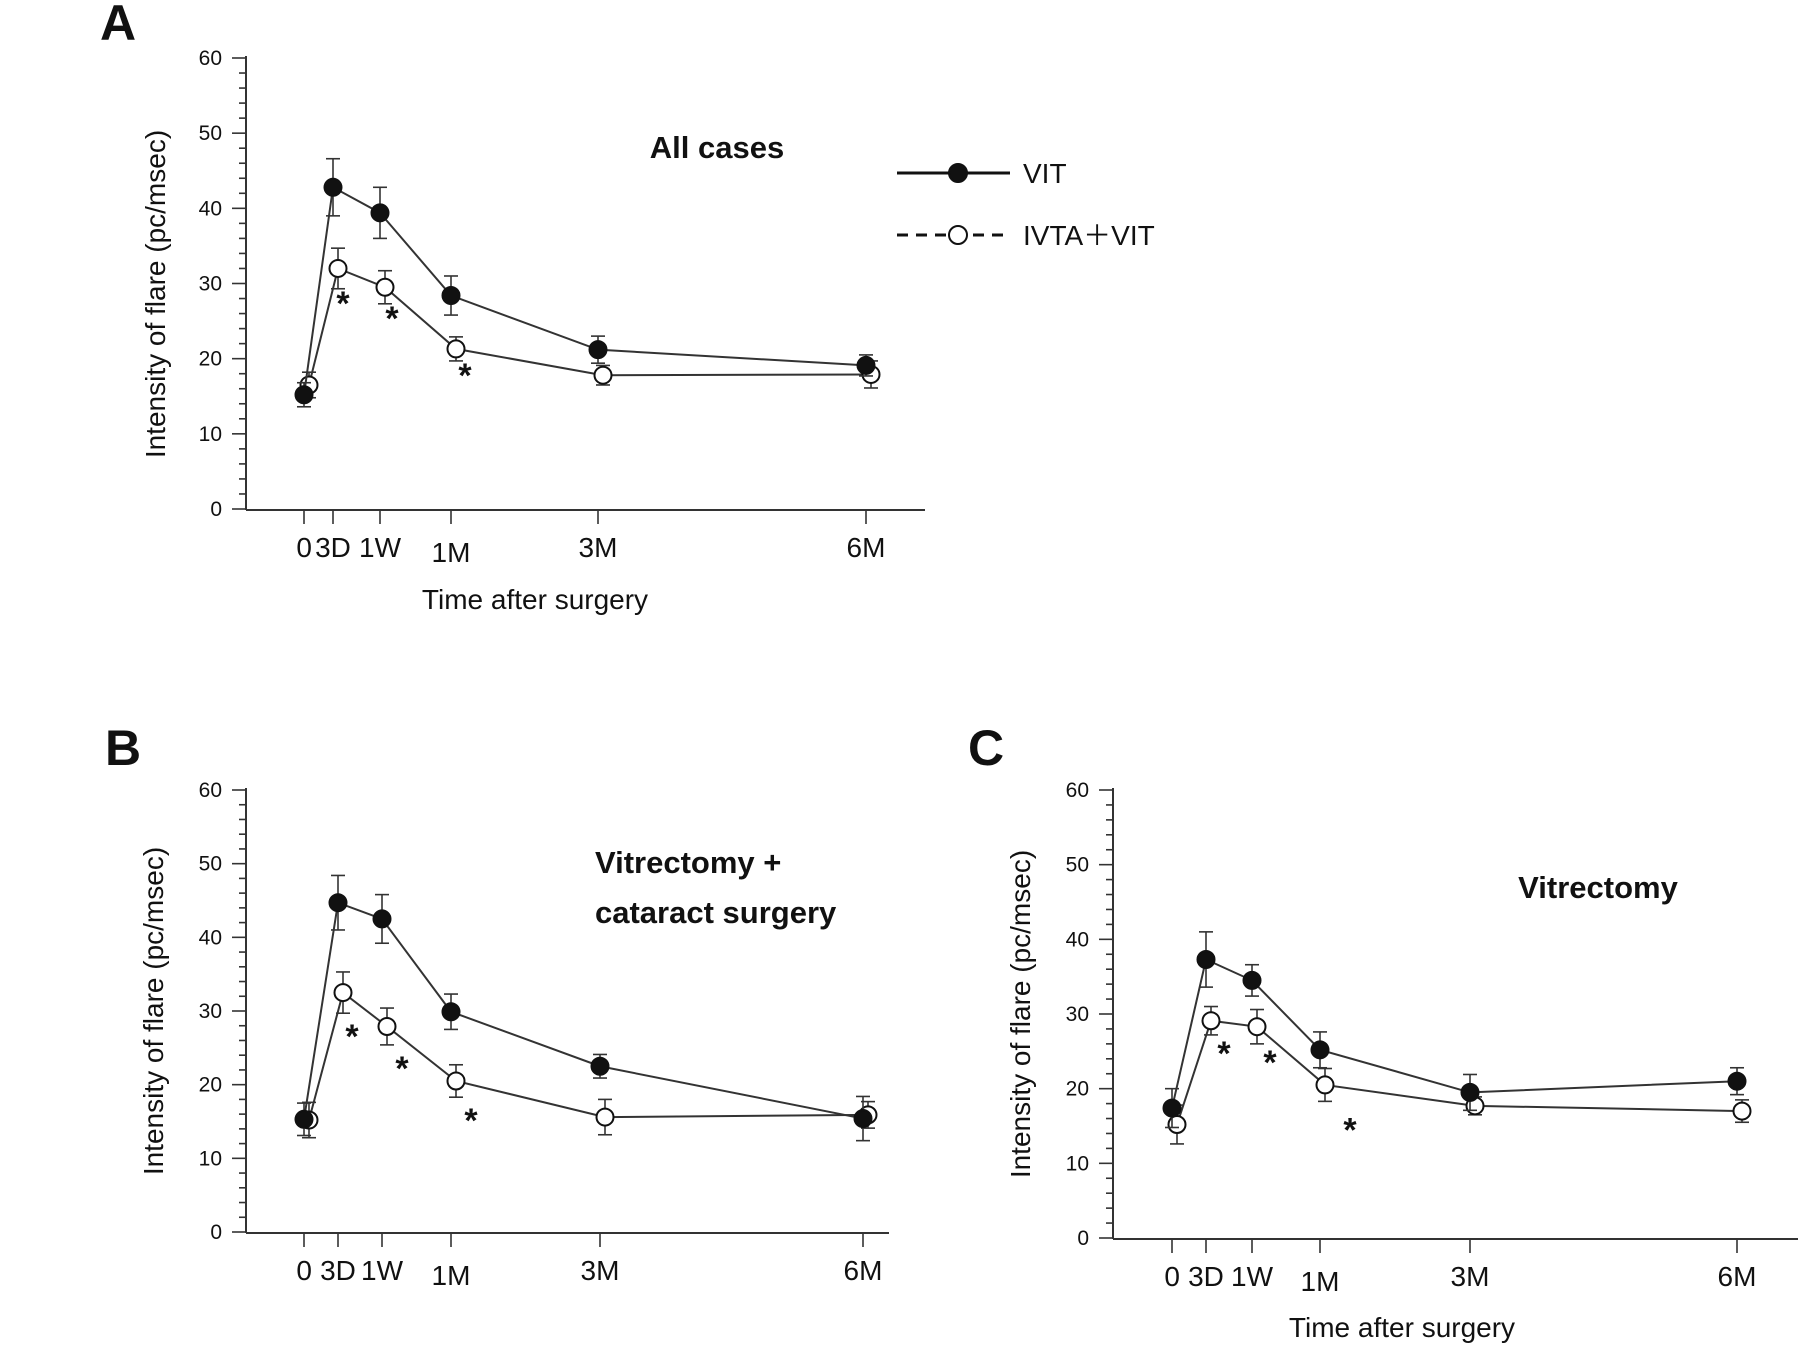 This screenshot has height=1370, width=1800. I want to click on panel-letter: B, so click(123, 748).